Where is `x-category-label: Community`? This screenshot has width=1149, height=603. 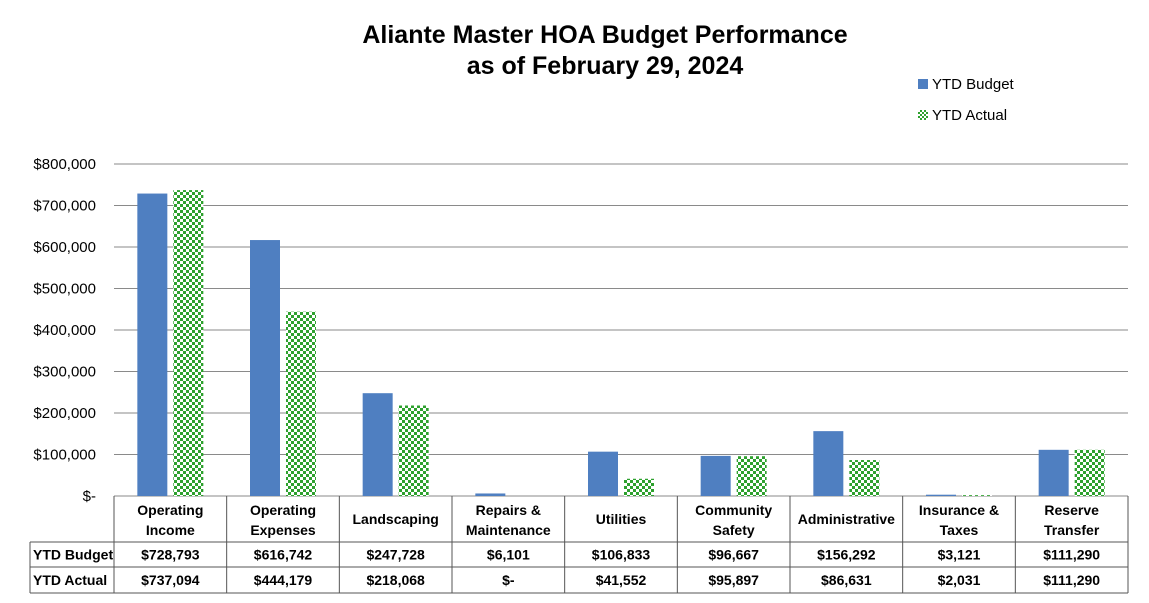
x-category-label: Community is located at coordinates (733, 510).